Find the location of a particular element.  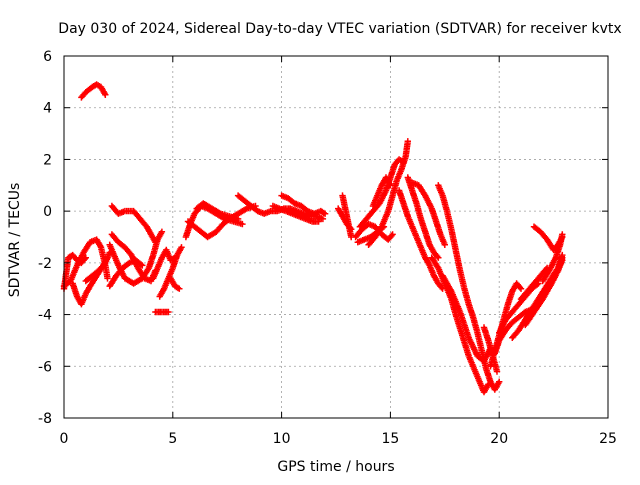

y-axis-label: SDTVAR / TECUs is located at coordinates (15, 240).